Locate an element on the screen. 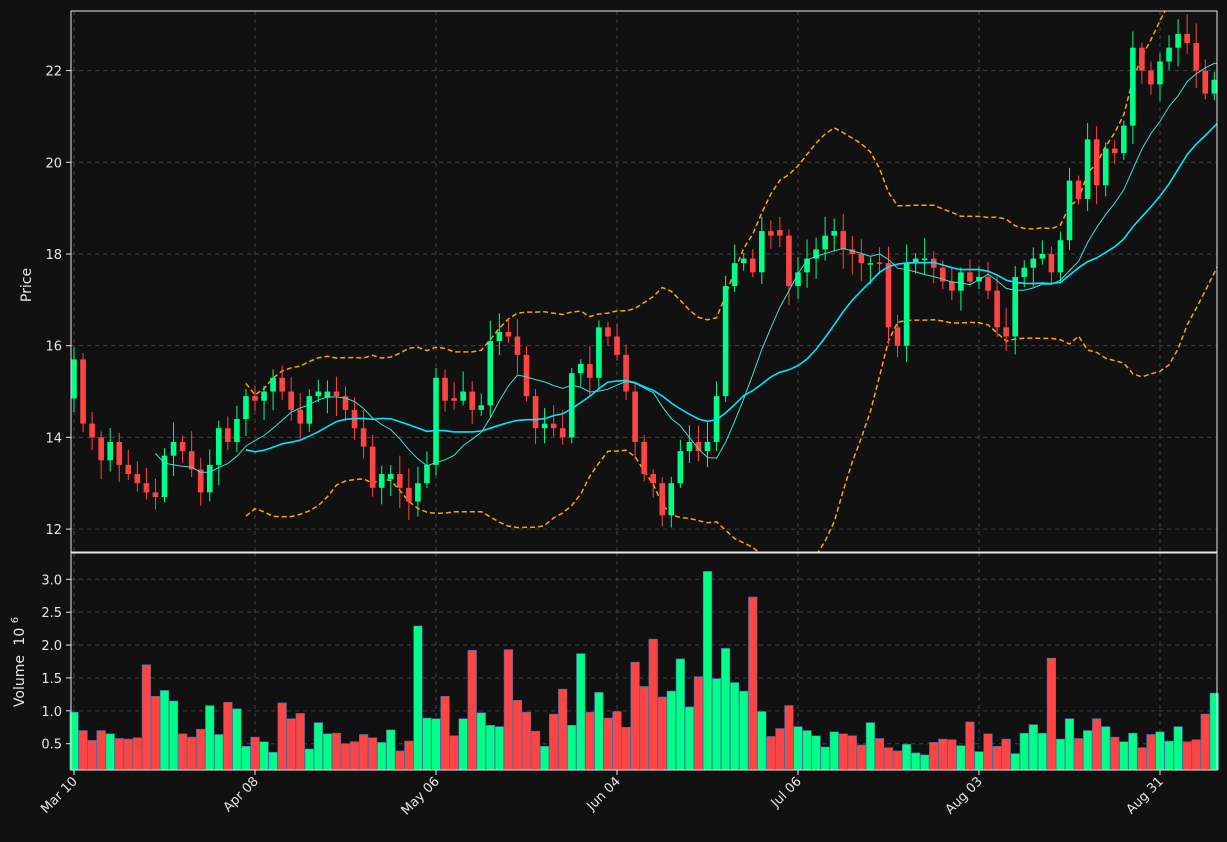  price-axis: 12 14 16 18 20 22 is located at coordinates (58, 301).